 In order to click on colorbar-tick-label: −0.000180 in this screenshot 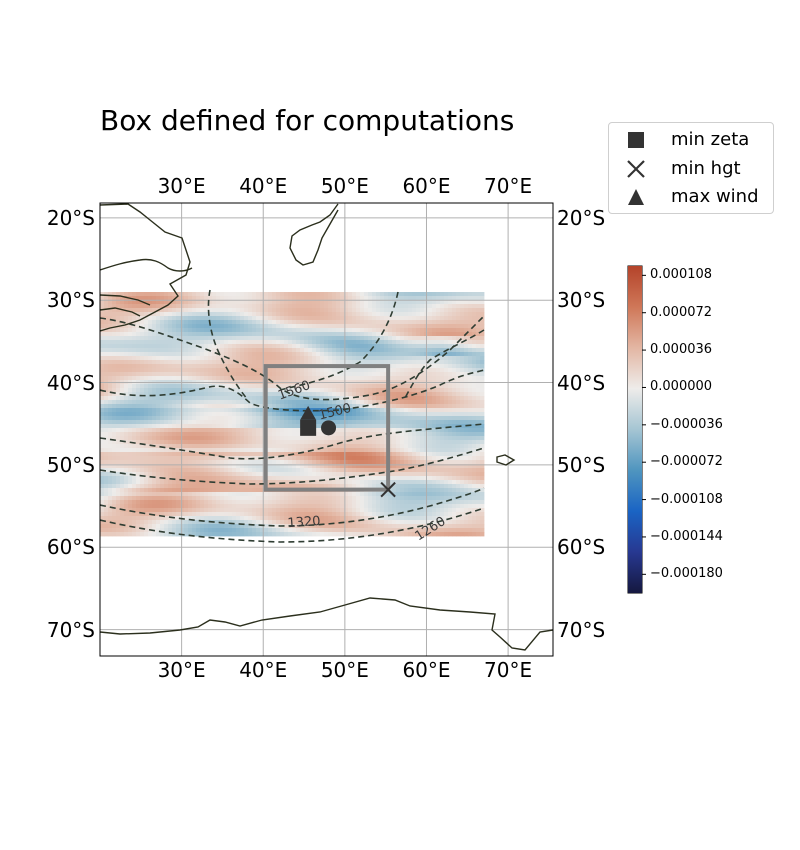, I will do `click(686, 573)`.